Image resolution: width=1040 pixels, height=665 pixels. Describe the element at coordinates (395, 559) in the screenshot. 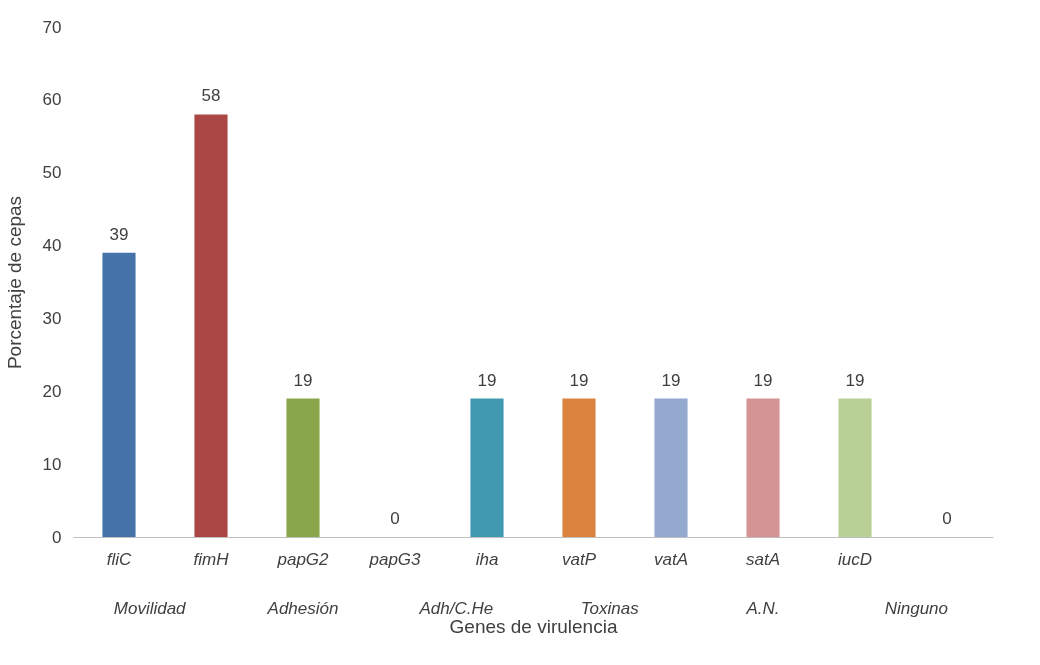

I see `x-tick-label: papG3` at that location.